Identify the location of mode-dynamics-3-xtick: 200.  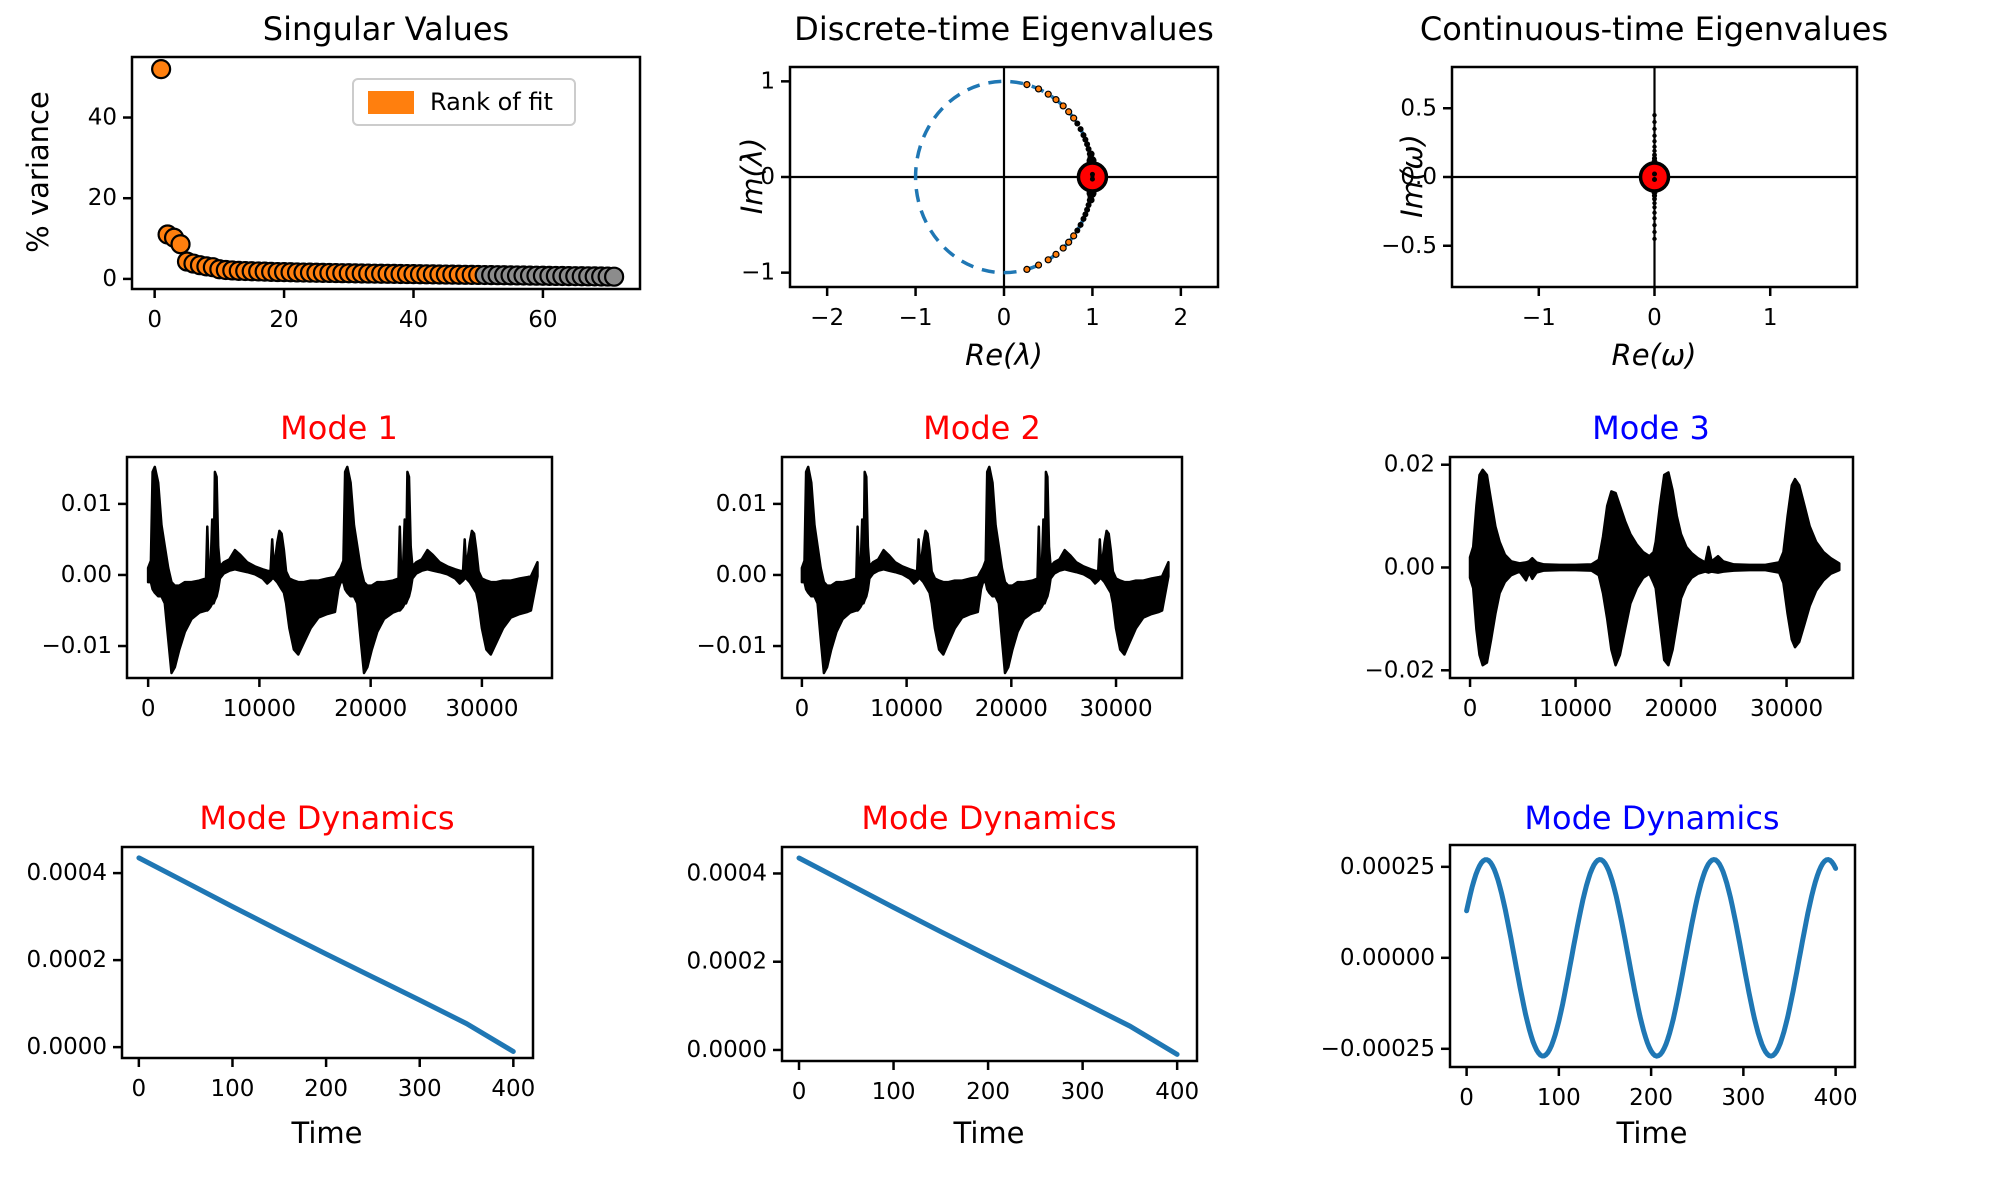
(1651, 1098).